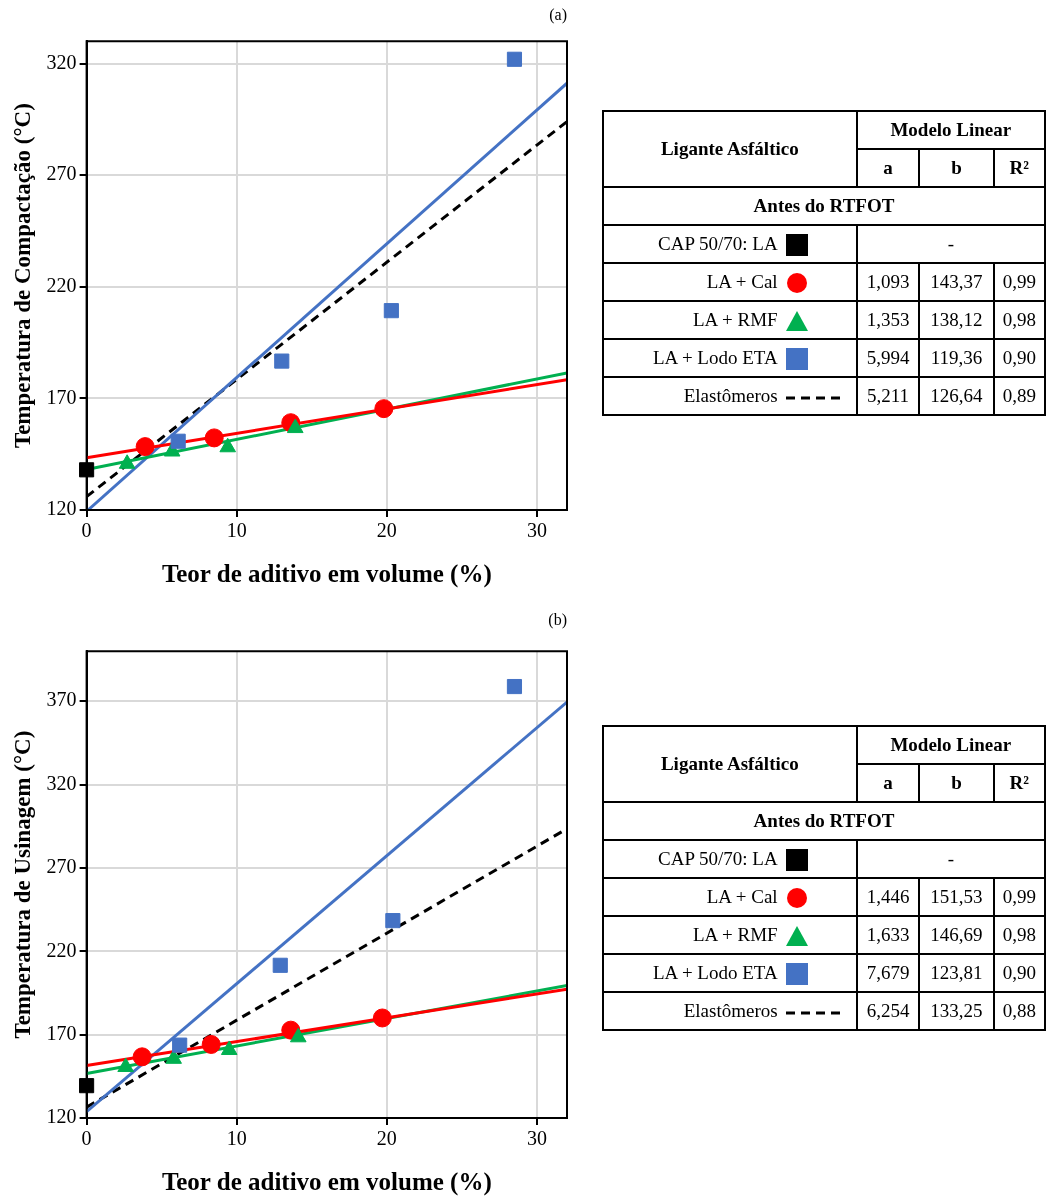 This screenshot has width=1048, height=1203. Describe the element at coordinates (888, 320) in the screenshot. I see `text: 1,353` at that location.